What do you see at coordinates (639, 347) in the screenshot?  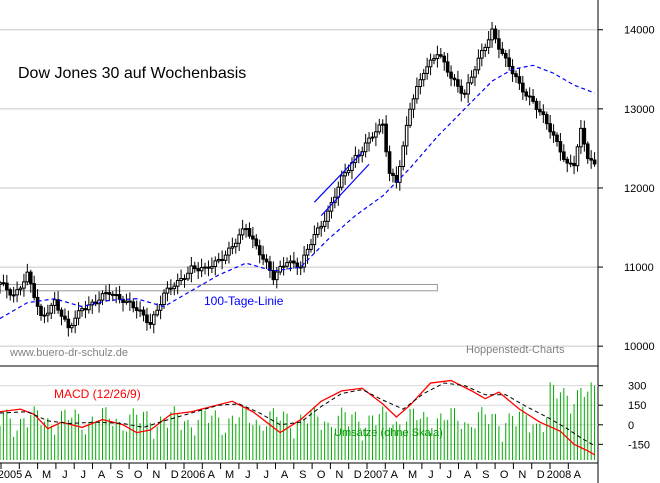 I see `price-axis-label: 10000` at bounding box center [639, 347].